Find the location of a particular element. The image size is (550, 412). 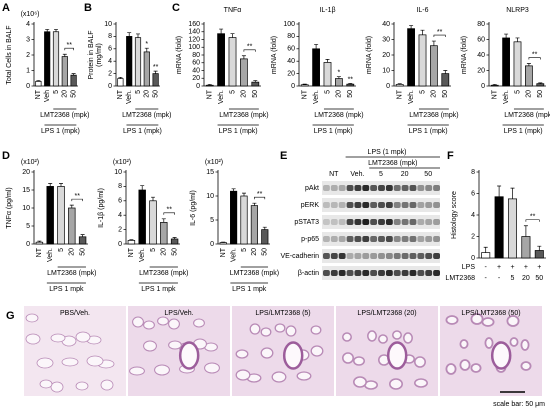

y-tick-label: 80 is located at coordinates (196, 55).